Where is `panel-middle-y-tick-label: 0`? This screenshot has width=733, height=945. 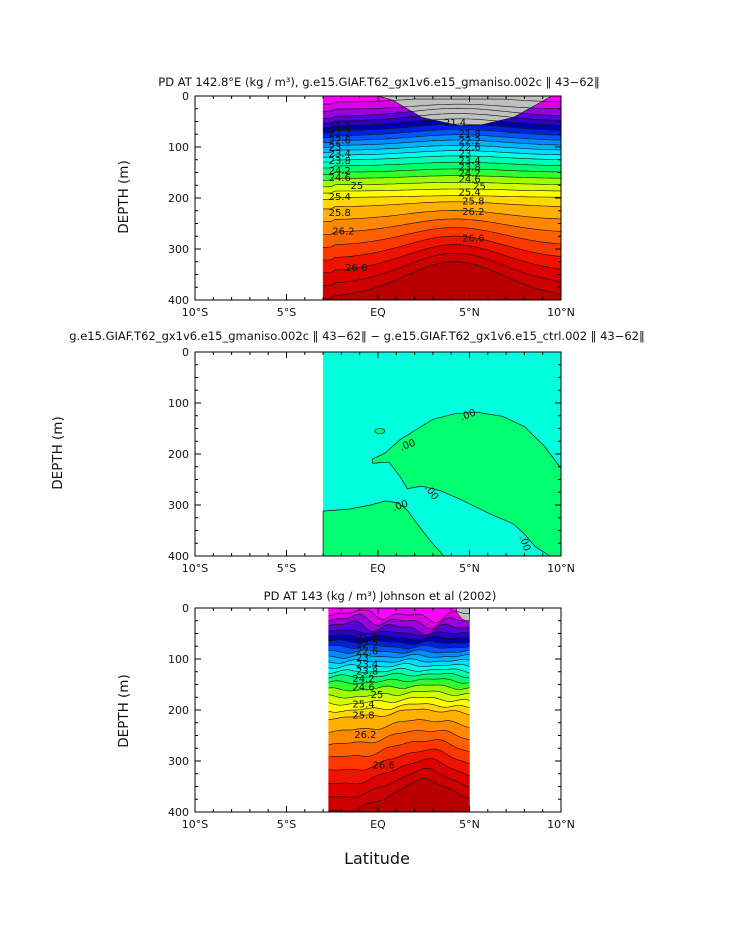
panel-middle-y-tick-label: 0 is located at coordinates (185, 352).